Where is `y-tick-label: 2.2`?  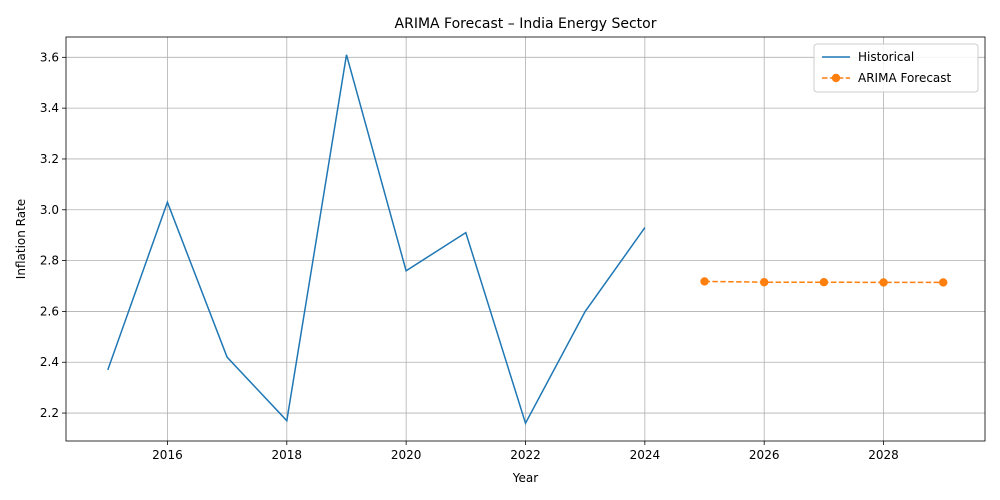 y-tick-label: 2.2 is located at coordinates (49, 413).